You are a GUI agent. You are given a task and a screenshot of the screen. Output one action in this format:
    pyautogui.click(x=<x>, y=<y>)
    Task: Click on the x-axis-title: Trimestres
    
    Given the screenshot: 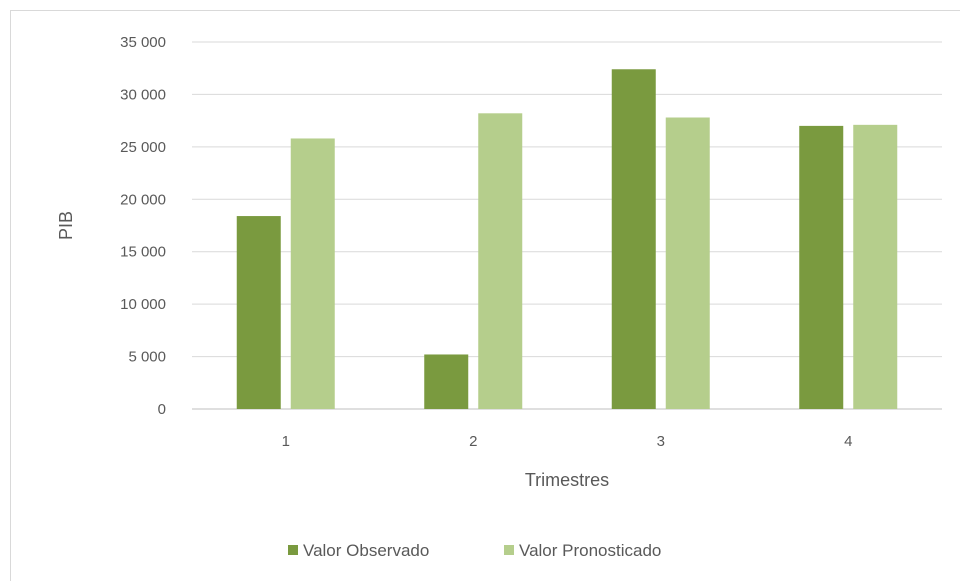 What is the action you would take?
    pyautogui.click(x=567, y=480)
    